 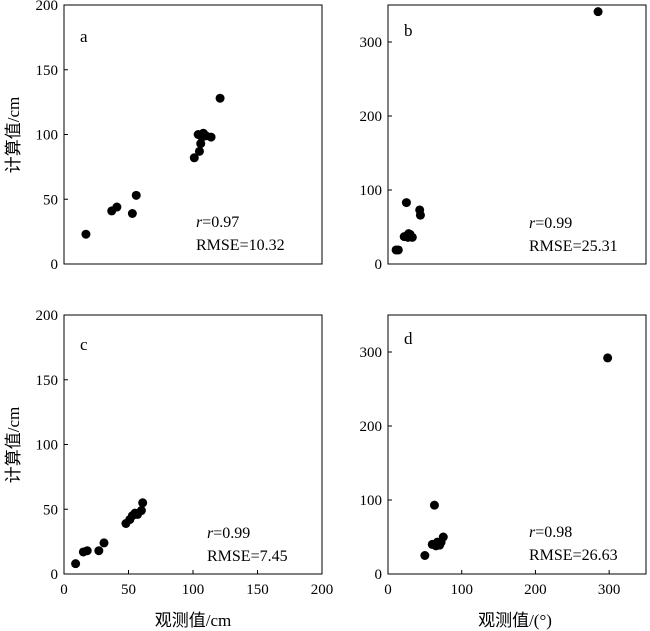 I want to click on panel-a-r-stat: r=0.97, so click(x=217, y=222).